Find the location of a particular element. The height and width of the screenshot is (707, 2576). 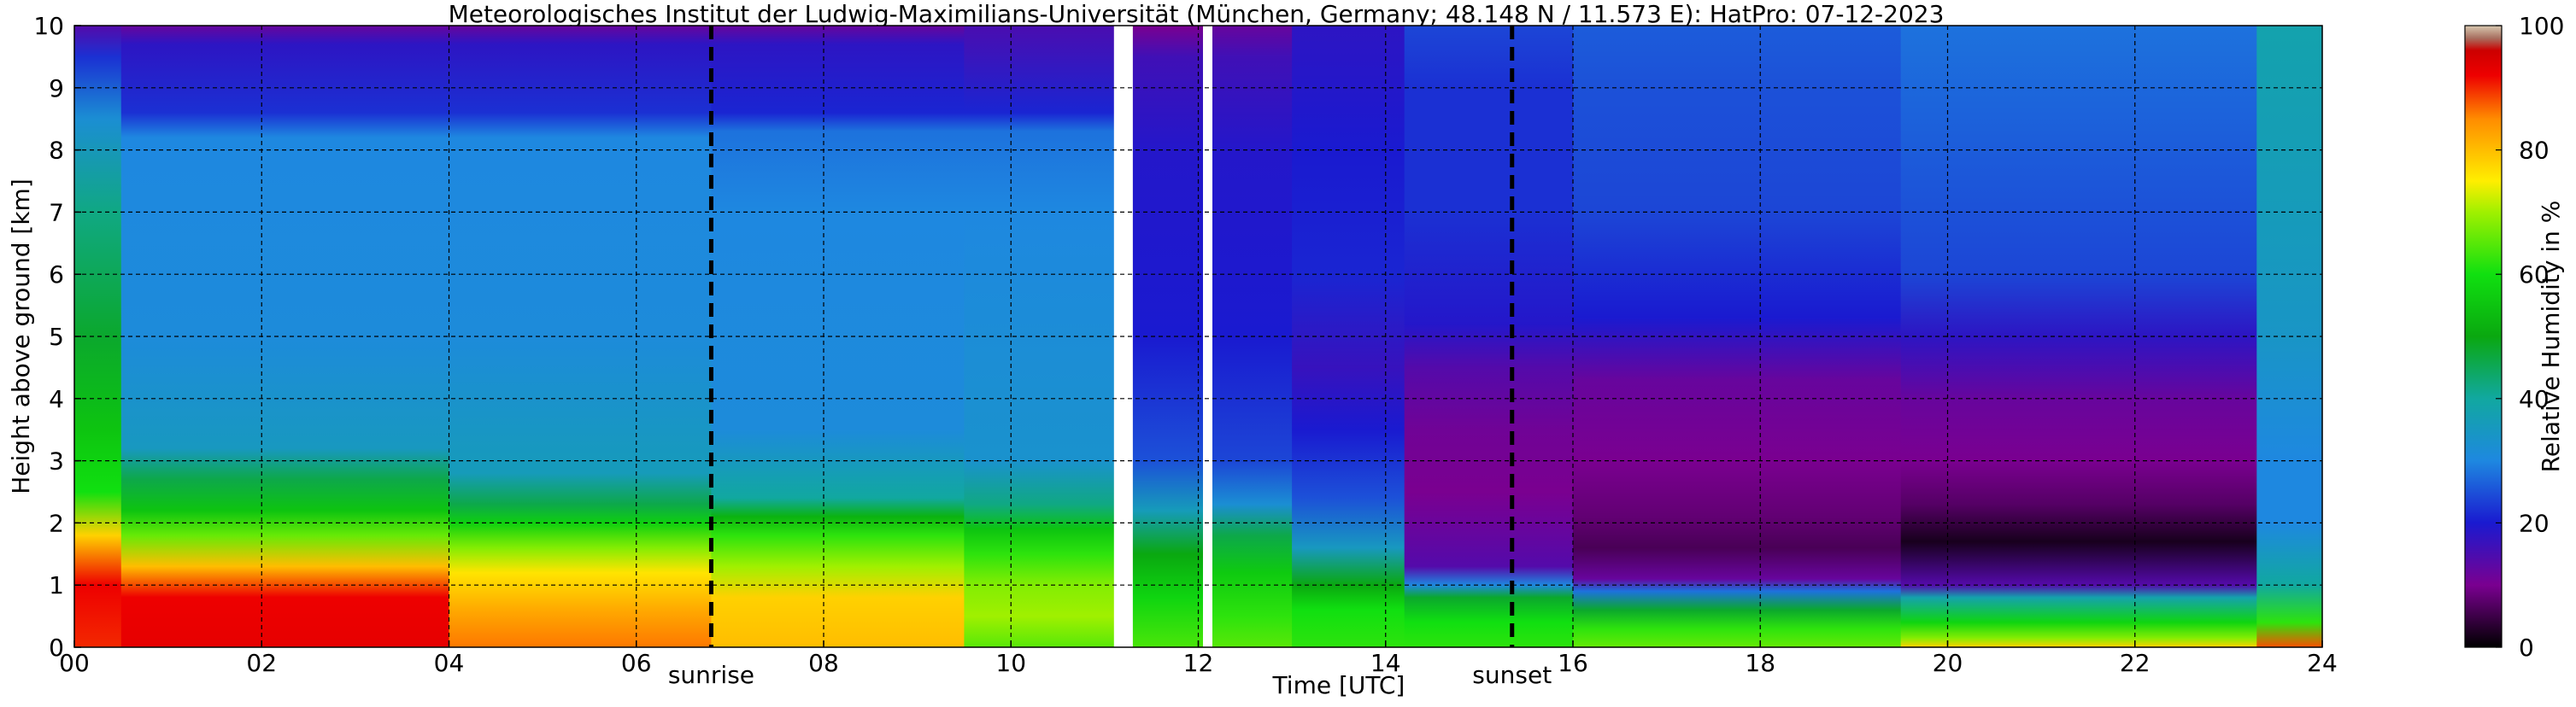

x-axis: 00 02 04 06 08 10 12 14 16 18 20 22 24 is located at coordinates (1198, 658).